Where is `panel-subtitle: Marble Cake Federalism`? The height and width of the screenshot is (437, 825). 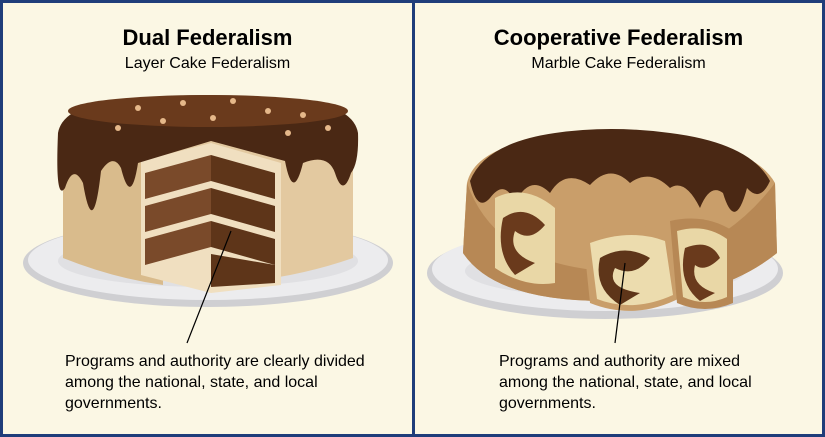
panel-subtitle: Marble Cake Federalism is located at coordinates (618, 63).